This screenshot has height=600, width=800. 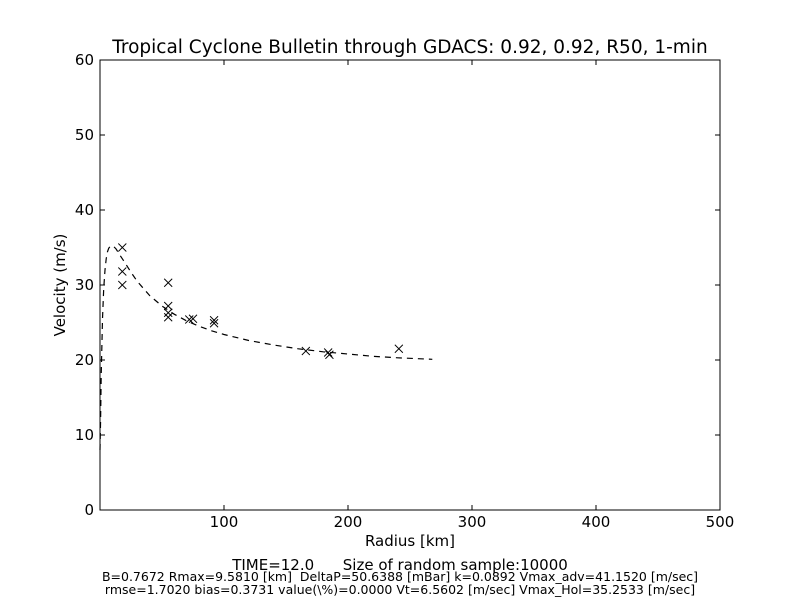 What do you see at coordinates (84, 360) in the screenshot?
I see `y-tick-label: 20` at bounding box center [84, 360].